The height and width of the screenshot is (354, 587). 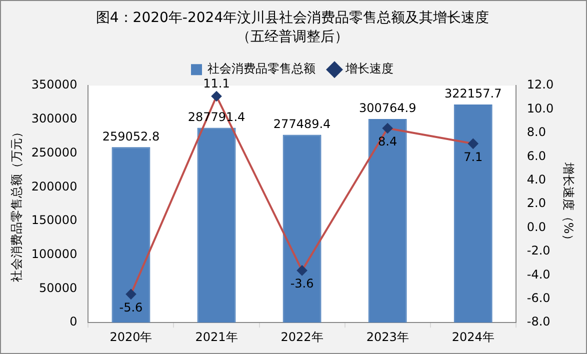 I want to click on data-label: 7.1, so click(x=473, y=157).